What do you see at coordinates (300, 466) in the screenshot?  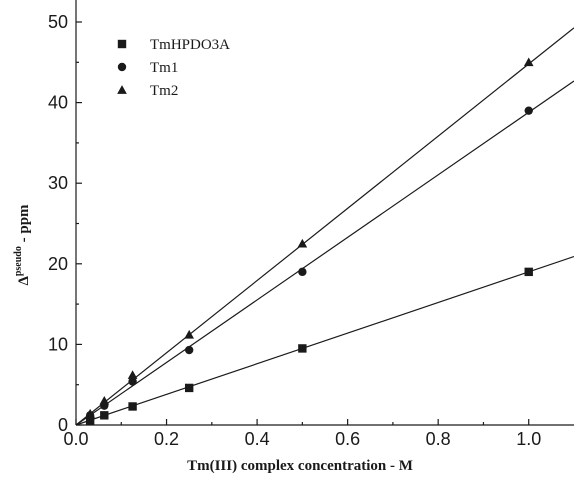 I see `x-axis-title: Tm(III) complex concentration - M` at bounding box center [300, 466].